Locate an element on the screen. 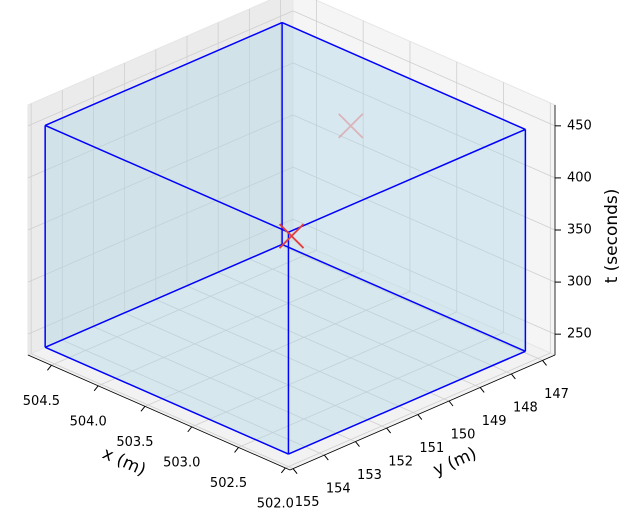 Image resolution: width=635 pixels, height=524 pixels. y-tick-label: 149 is located at coordinates (494, 421).